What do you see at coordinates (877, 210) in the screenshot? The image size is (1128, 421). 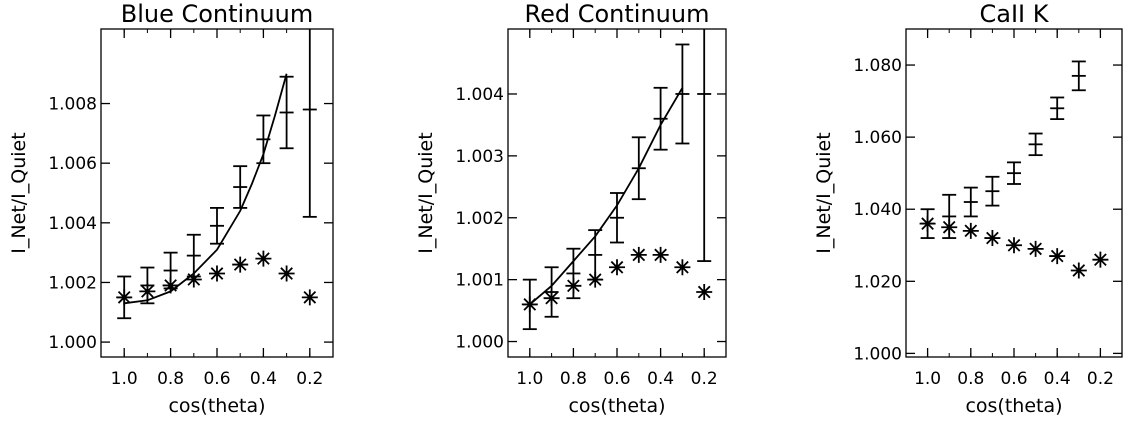 I see `y-tick-label: 1.040` at bounding box center [877, 210].